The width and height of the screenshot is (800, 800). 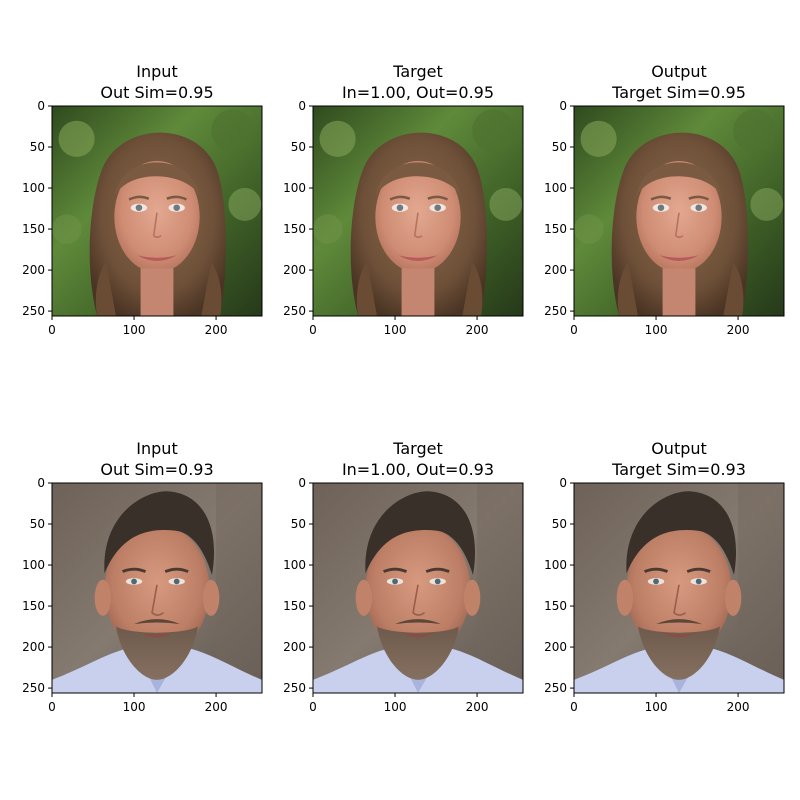 What do you see at coordinates (418, 92) in the screenshot?
I see `subplot-subtitle: In=1.00, Out=0.95` at bounding box center [418, 92].